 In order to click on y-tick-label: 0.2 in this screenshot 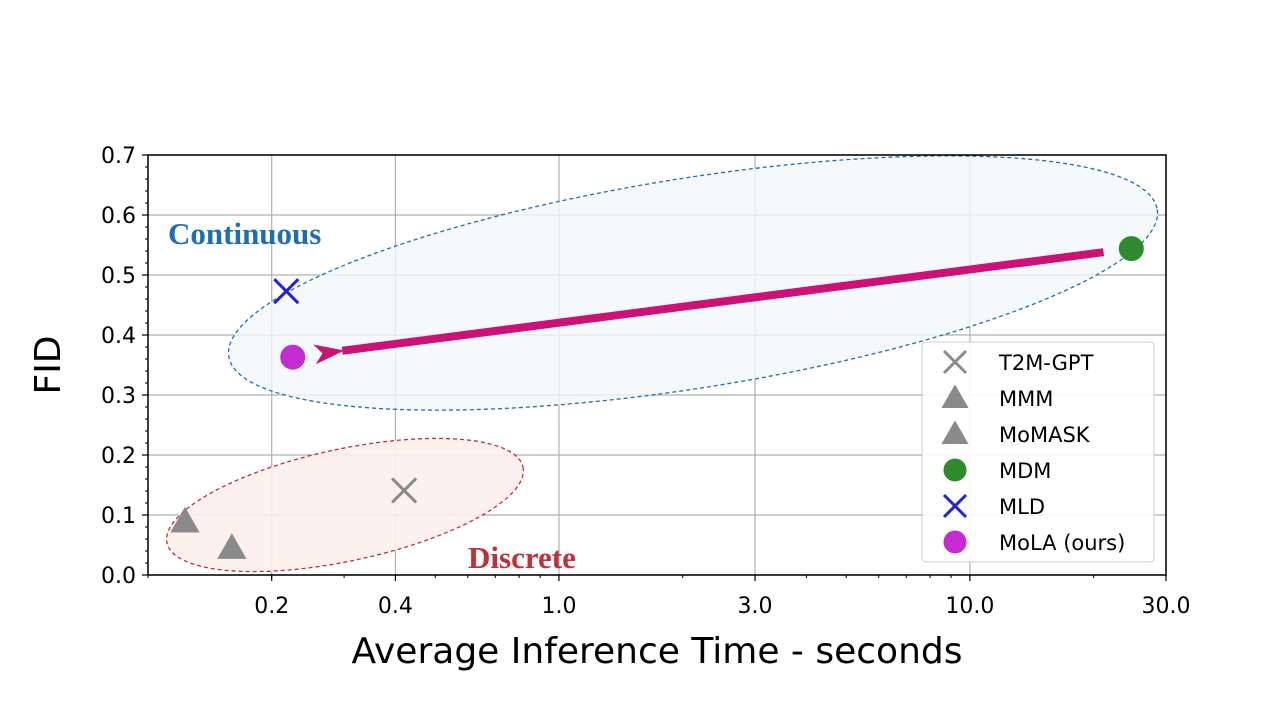, I will do `click(118, 456)`.